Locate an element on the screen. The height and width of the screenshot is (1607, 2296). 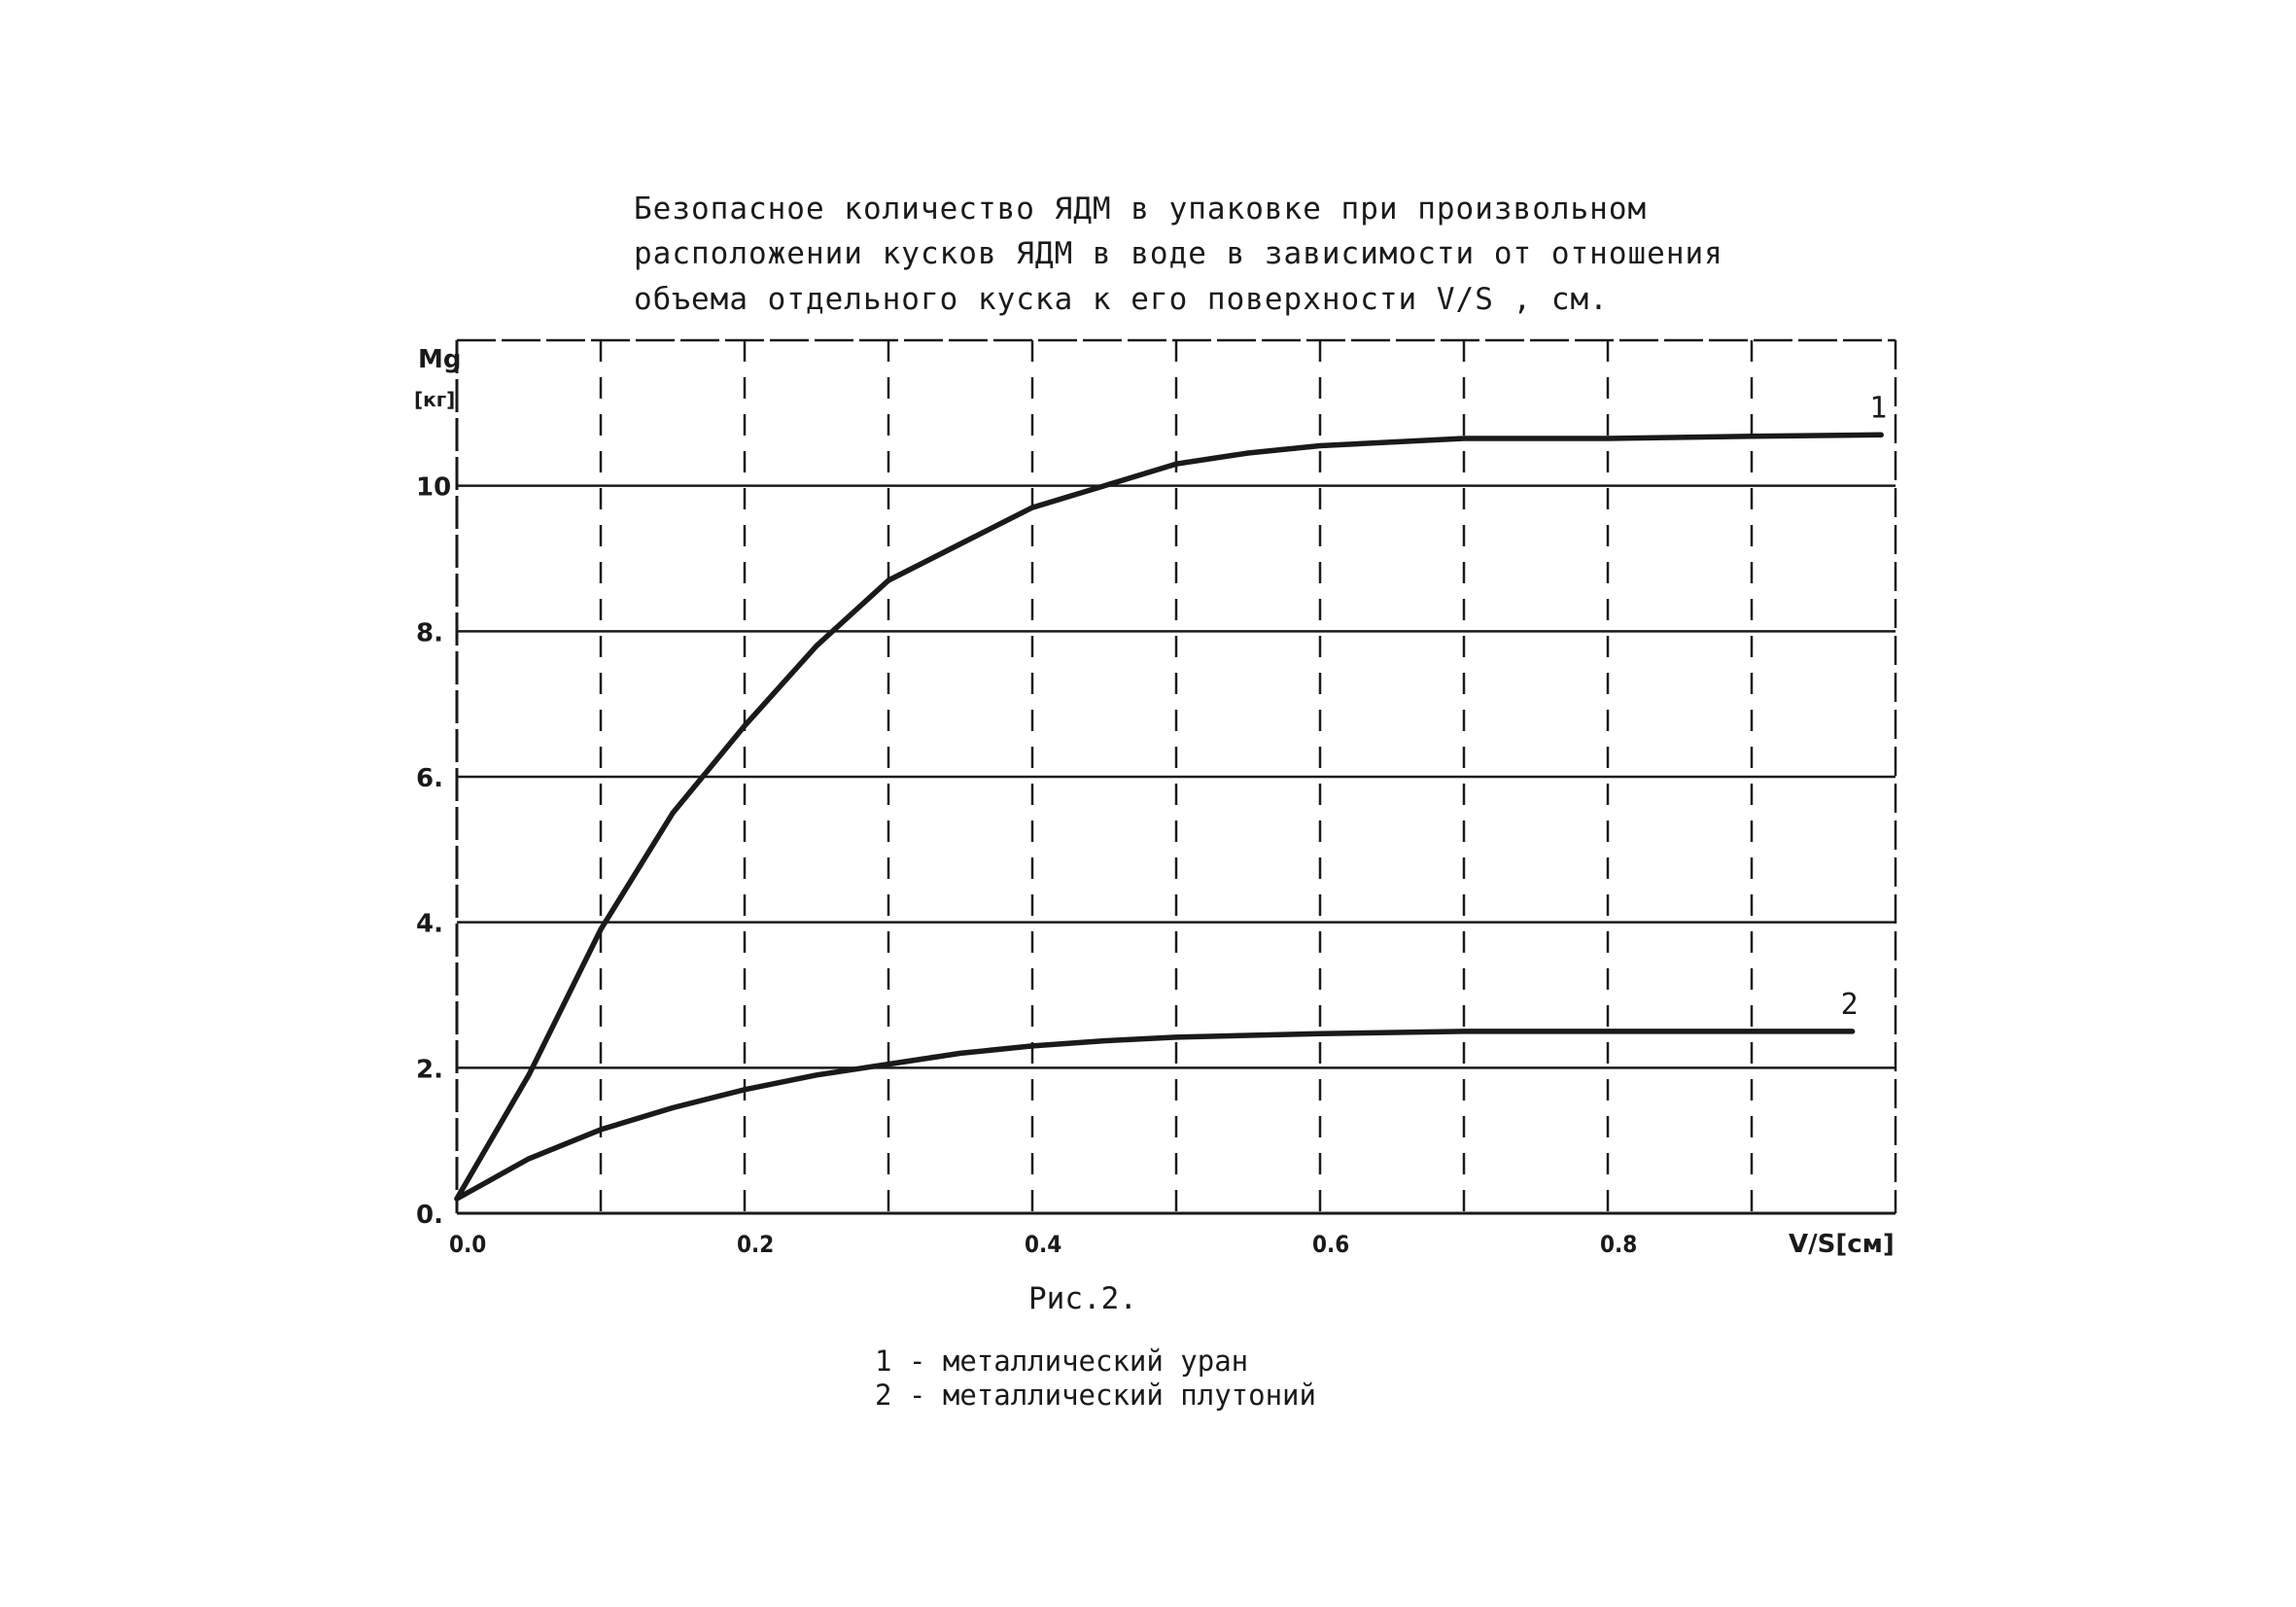
legend-marker-2: 2 is located at coordinates (883, 1395).